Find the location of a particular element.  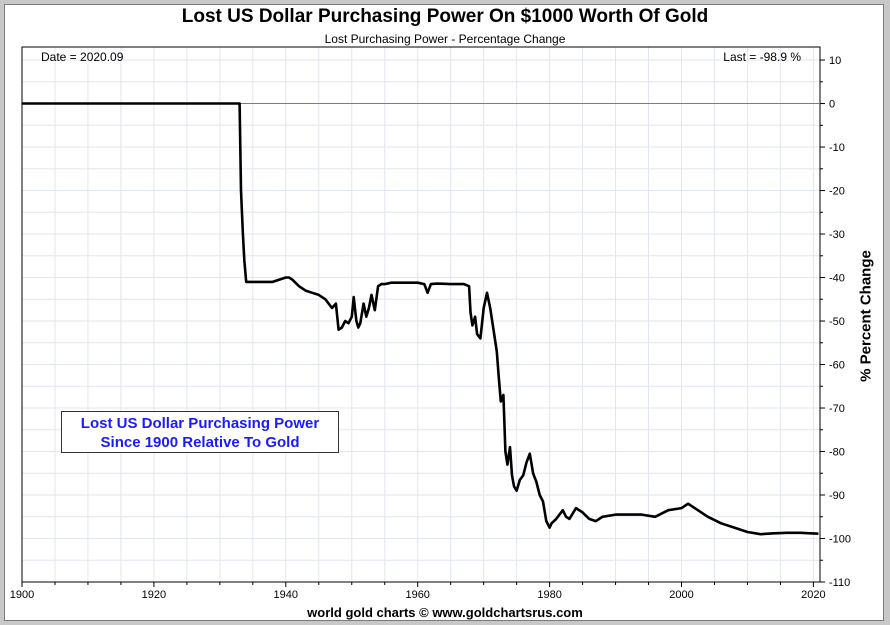

y-tick-label: -10 is located at coordinates (837, 148).